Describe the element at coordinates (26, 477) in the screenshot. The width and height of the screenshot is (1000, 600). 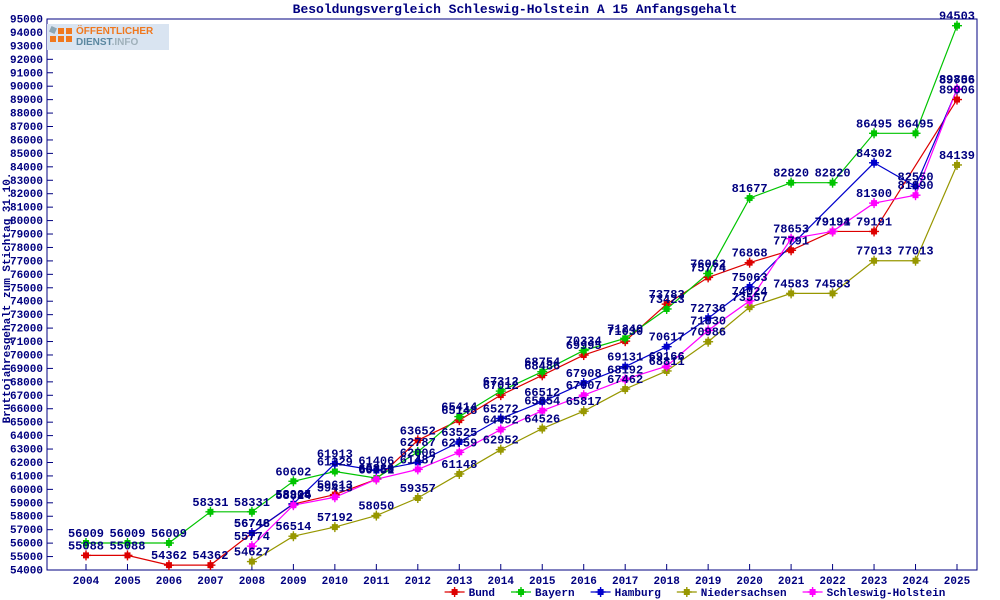
I see `y-tick-label: 61000` at that location.